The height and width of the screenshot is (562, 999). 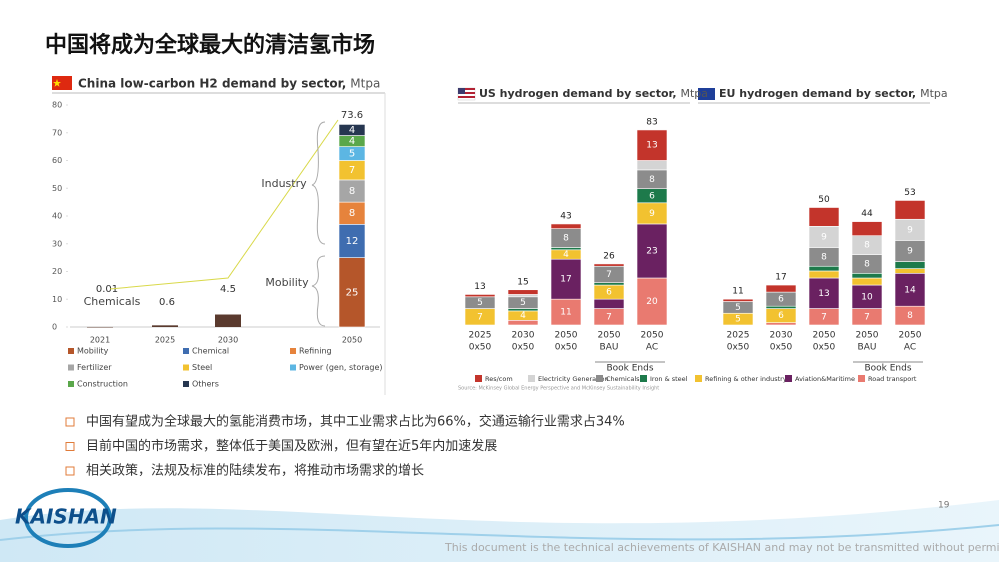 I want to click on legend-label: Fertilizer, so click(x=94, y=367).